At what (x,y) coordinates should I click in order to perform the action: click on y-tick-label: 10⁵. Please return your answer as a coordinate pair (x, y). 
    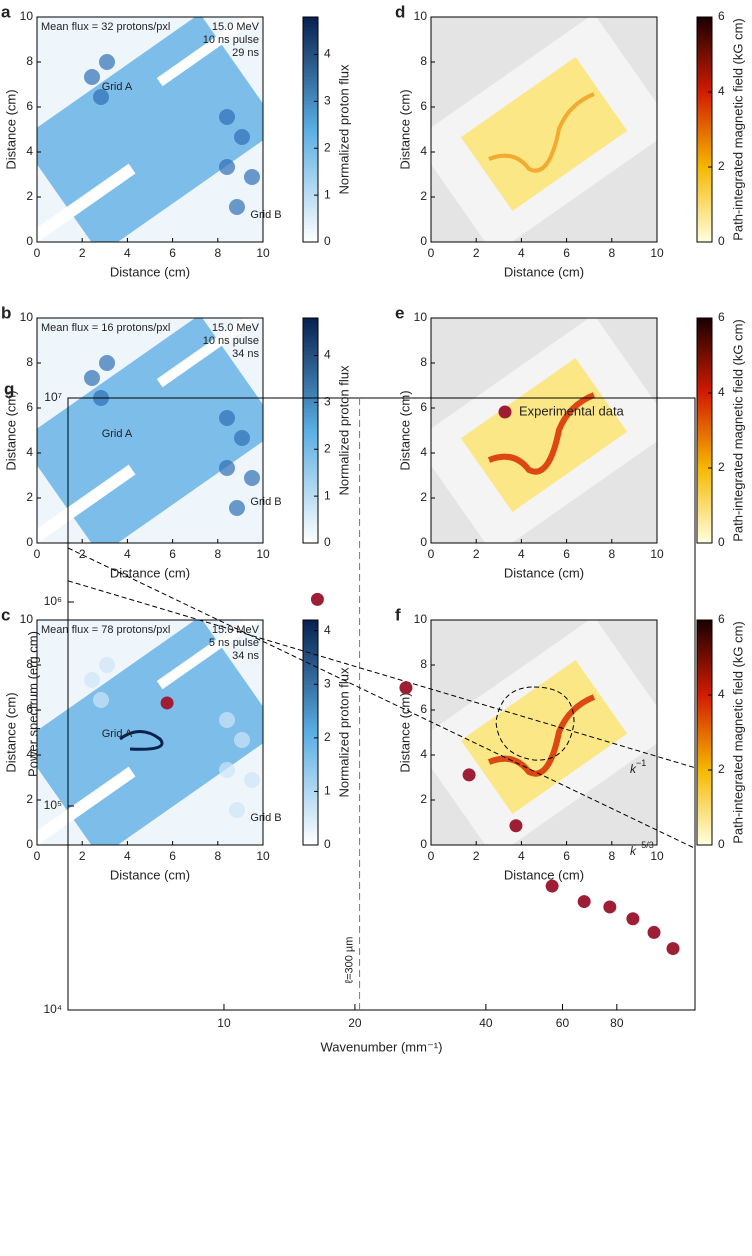
    Looking at the image, I should click on (53, 805).